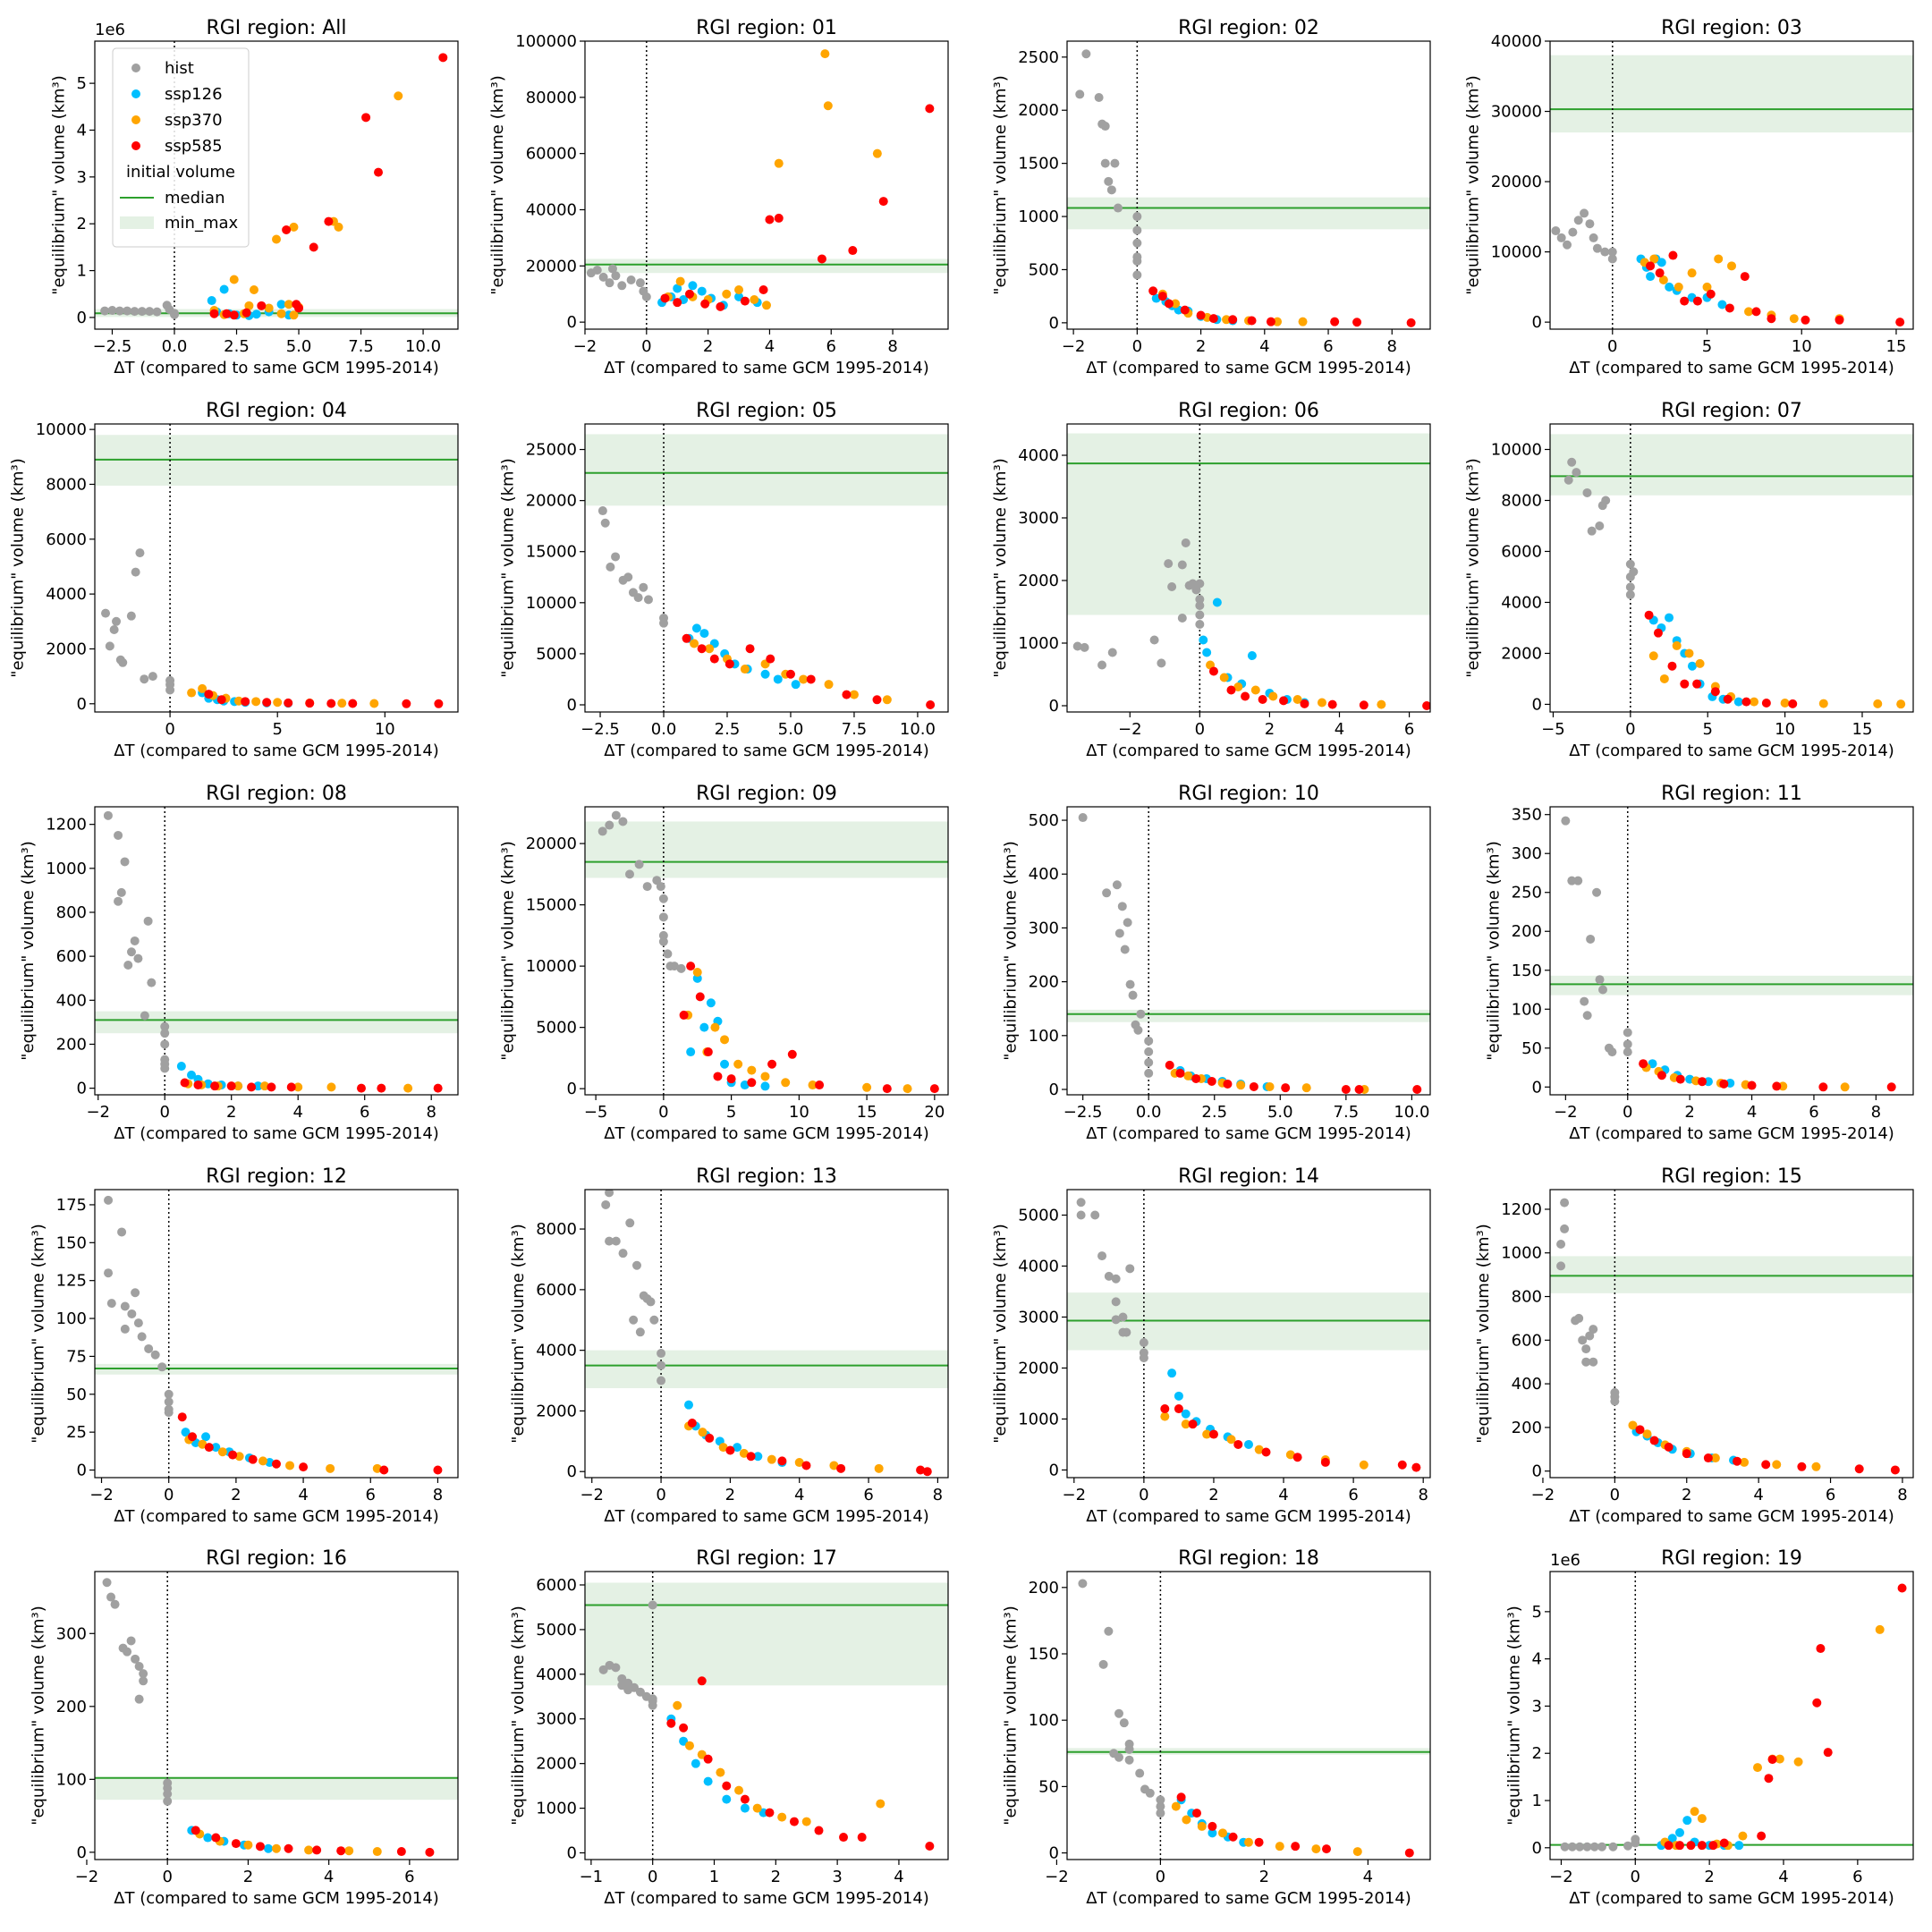 This screenshot has height=1932, width=1932. I want to click on y-tick-label: 5, so click(82, 83).